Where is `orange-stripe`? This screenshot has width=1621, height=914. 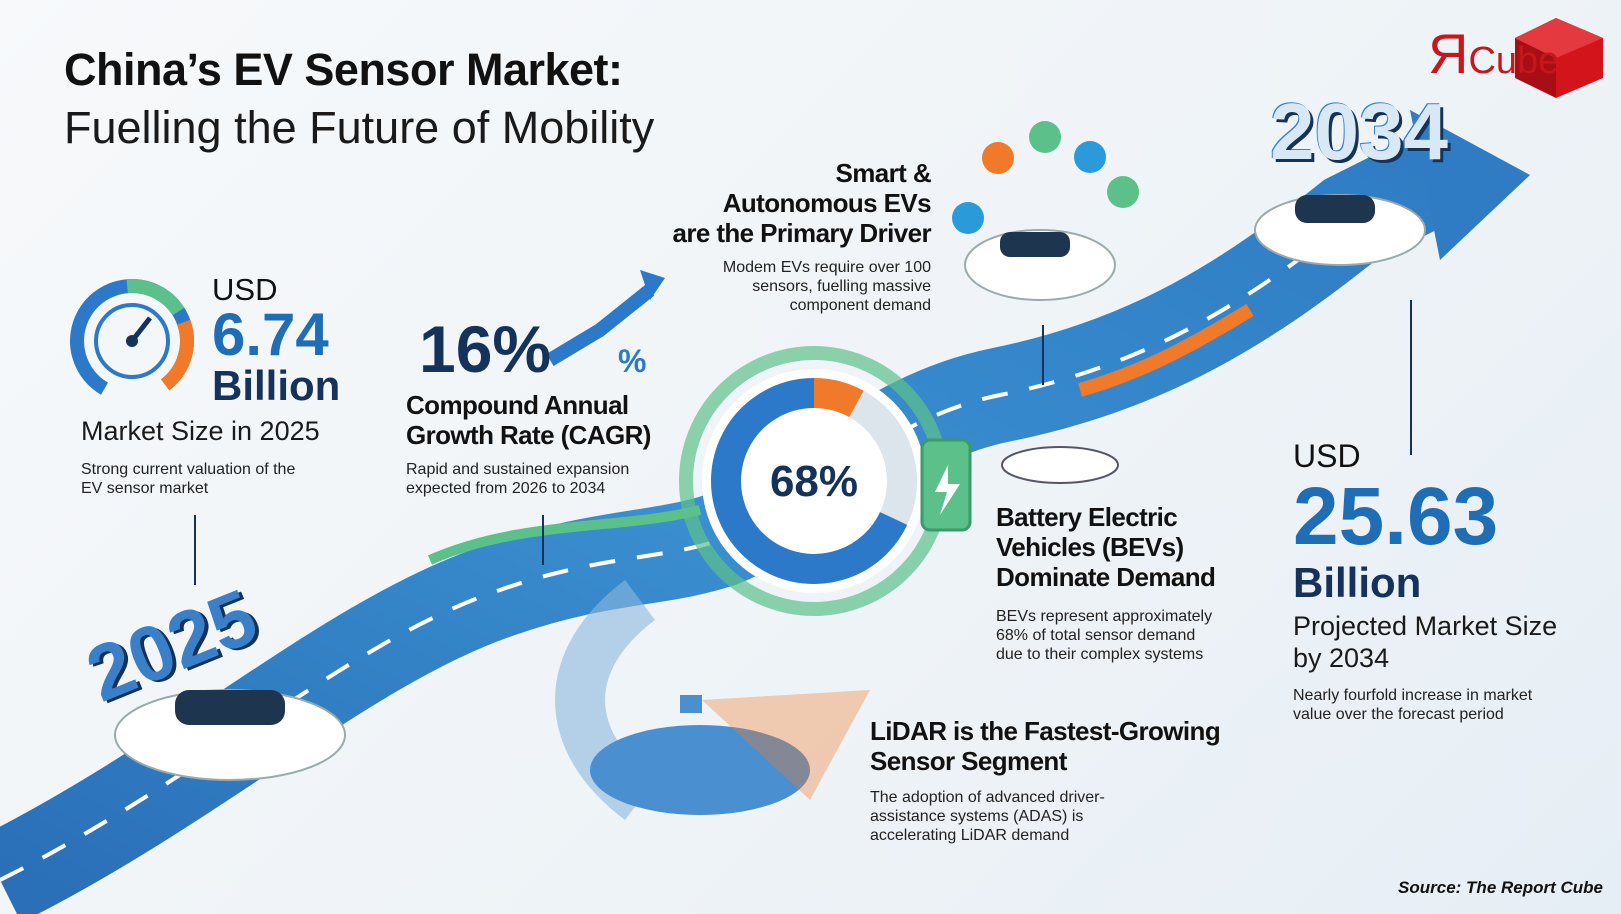
orange-stripe is located at coordinates (1166, 350).